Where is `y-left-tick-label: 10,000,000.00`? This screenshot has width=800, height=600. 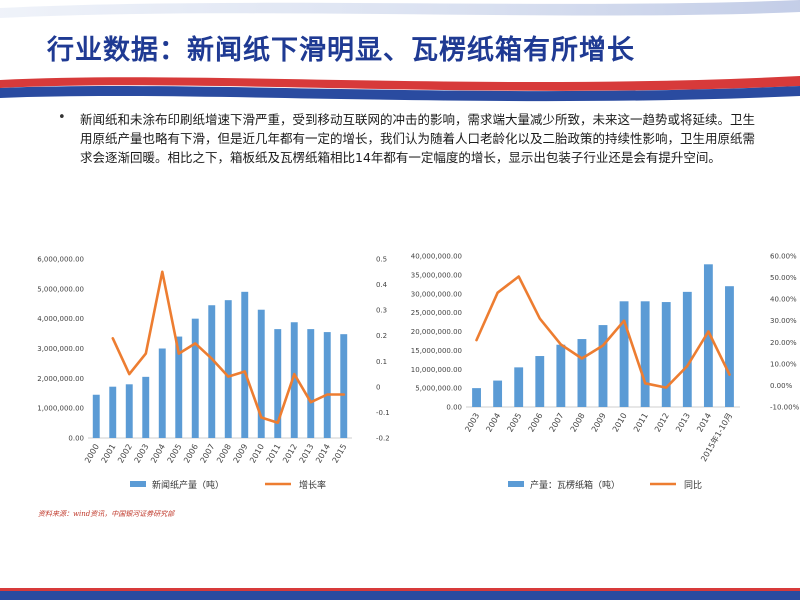
y-left-tick-label: 10,000,000.00 is located at coordinates (436, 370).